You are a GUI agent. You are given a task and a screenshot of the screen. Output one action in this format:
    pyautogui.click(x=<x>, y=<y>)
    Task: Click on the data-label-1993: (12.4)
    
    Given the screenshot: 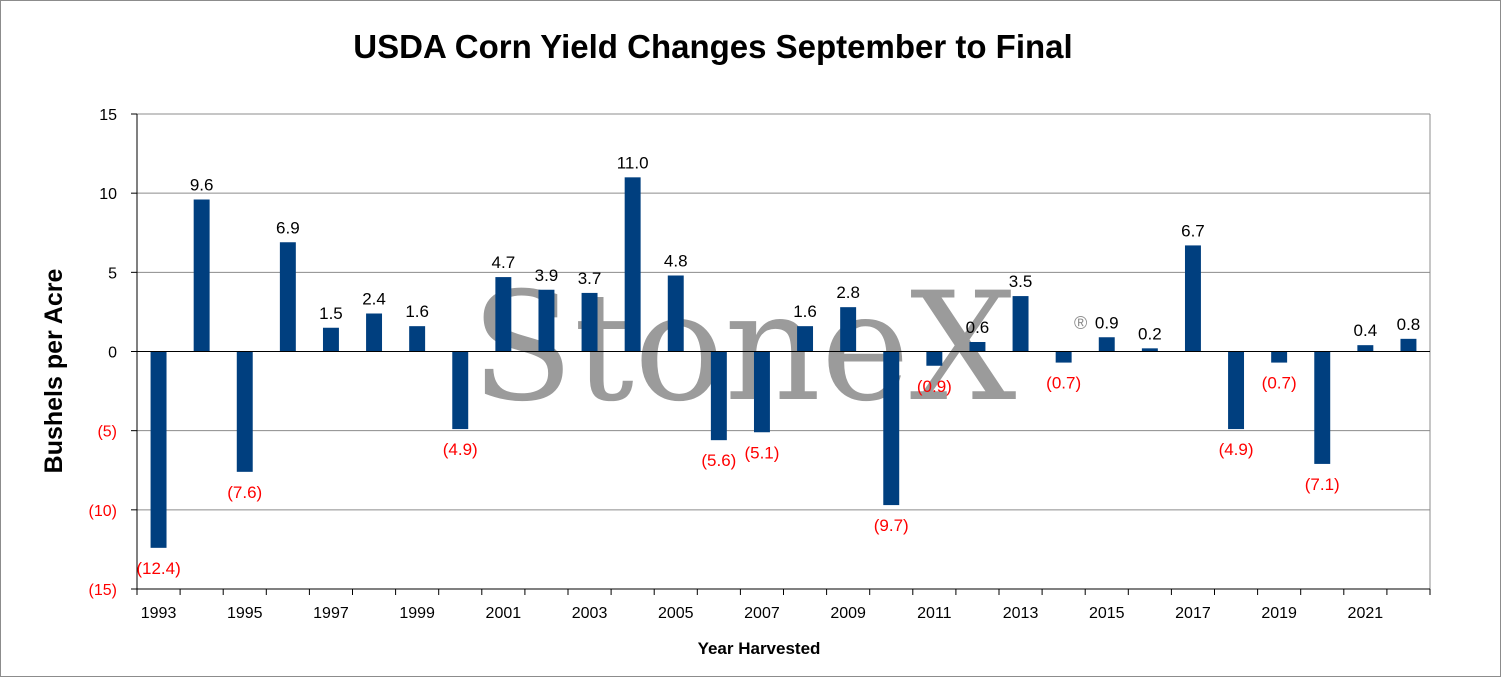 What is the action you would take?
    pyautogui.click(x=158, y=568)
    